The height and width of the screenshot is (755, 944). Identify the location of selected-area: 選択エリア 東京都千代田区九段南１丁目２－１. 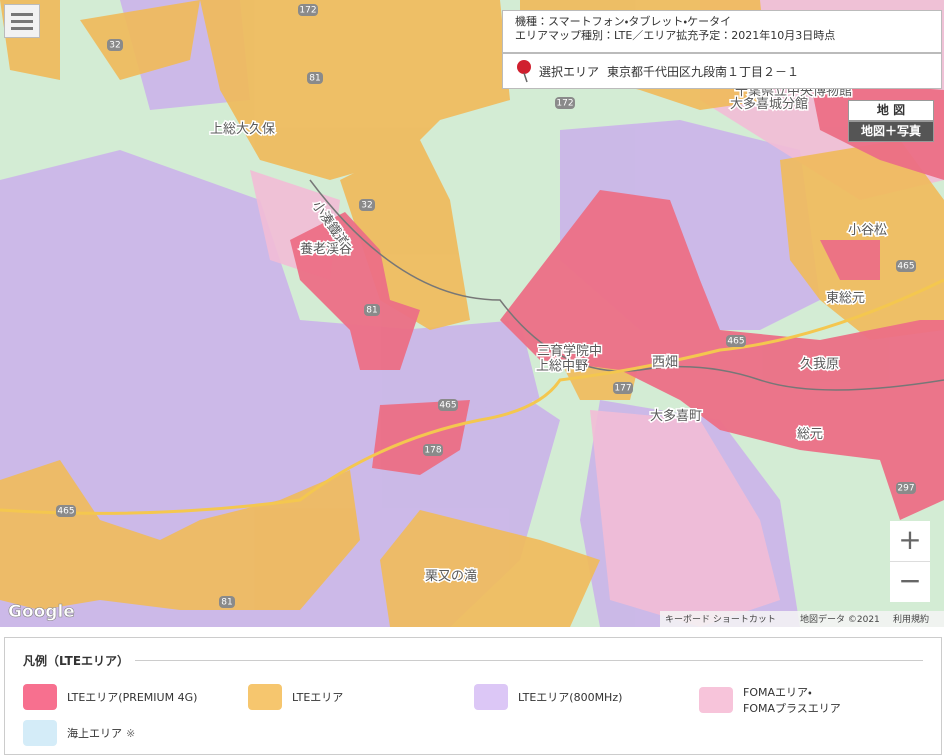
(722, 71).